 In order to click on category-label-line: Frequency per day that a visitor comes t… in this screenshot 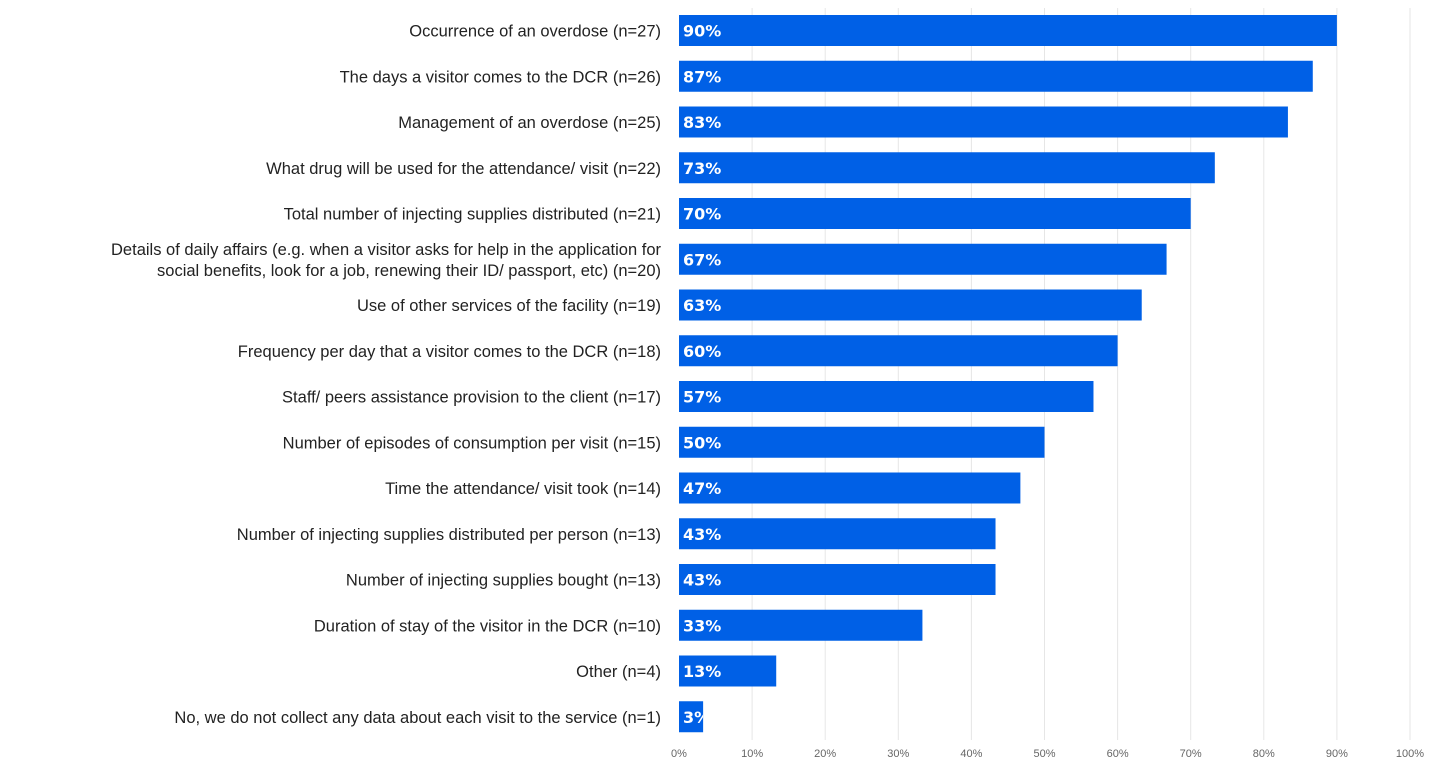, I will do `click(449, 352)`.